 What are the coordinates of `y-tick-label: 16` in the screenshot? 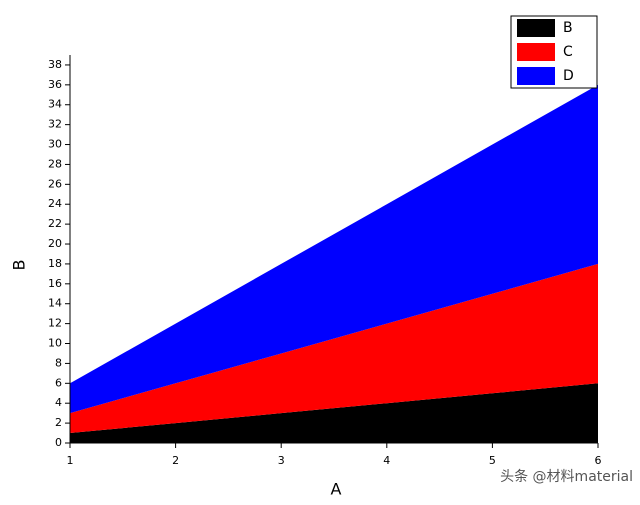 It's located at (55, 283).